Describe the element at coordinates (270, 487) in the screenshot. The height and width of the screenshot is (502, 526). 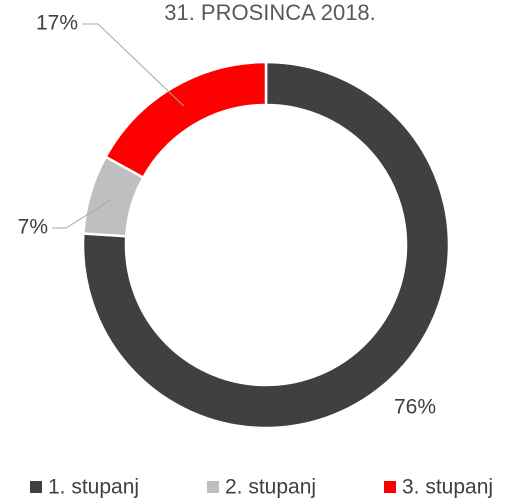
I see `legend-label: 2. stupanj` at that location.